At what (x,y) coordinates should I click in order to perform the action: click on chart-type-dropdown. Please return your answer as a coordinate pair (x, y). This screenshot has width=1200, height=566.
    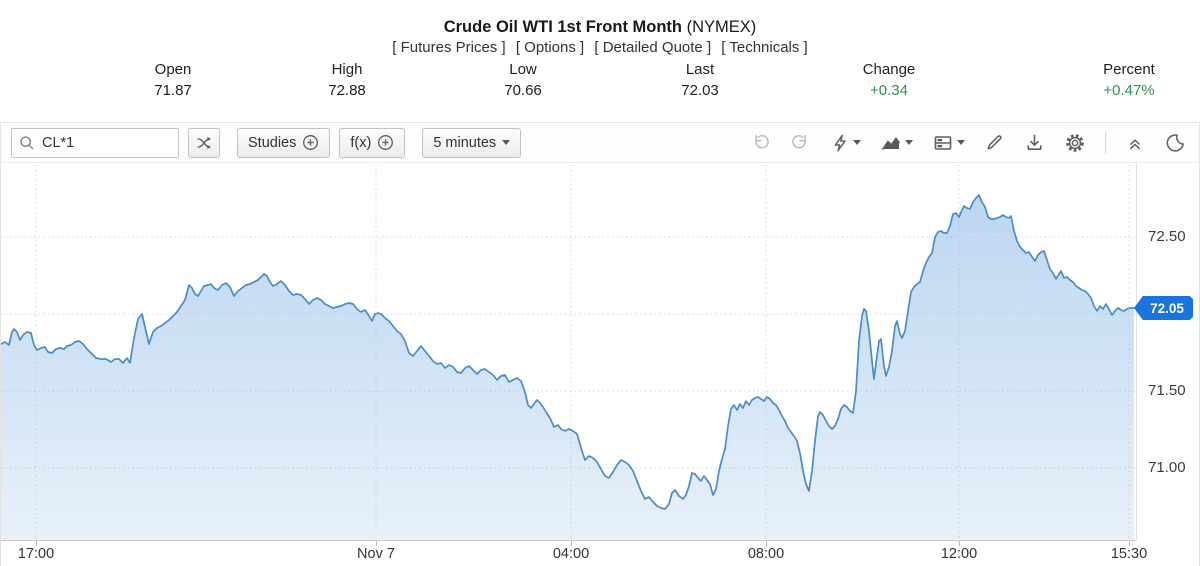
    Looking at the image, I should click on (896, 143).